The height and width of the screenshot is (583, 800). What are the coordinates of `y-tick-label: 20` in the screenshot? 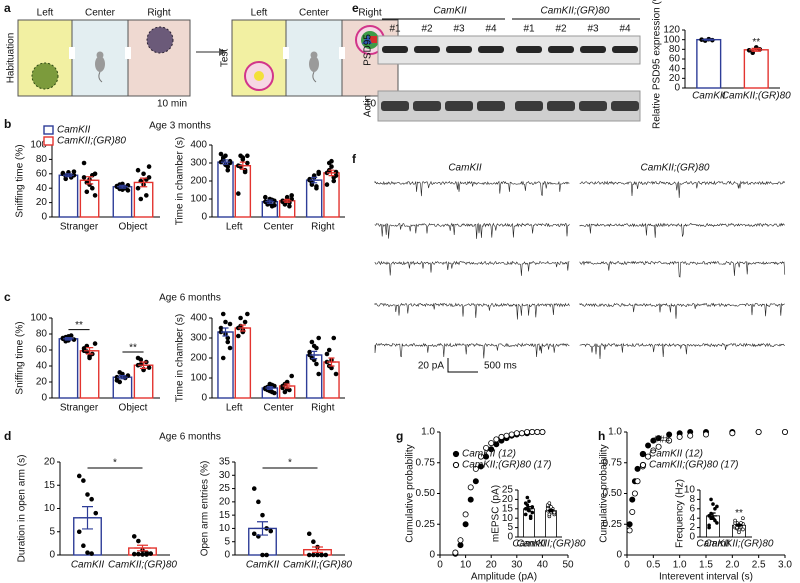 It's located at (42, 202).